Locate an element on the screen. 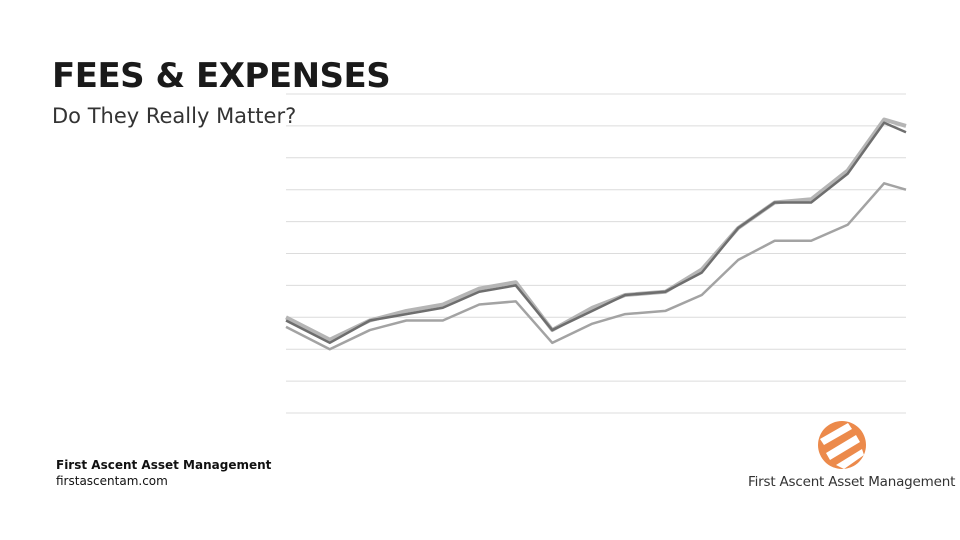  subtitle: Do They Really Matter? is located at coordinates (174, 116).